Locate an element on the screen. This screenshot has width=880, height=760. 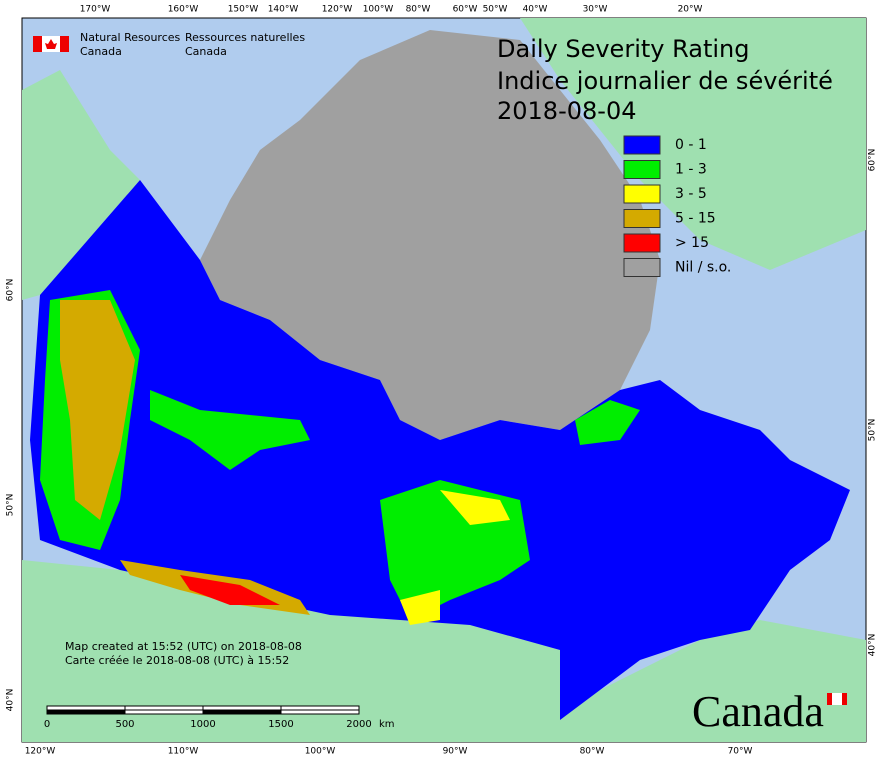
scale-bar: 0 500 1000 1500 2000 km is located at coordinates (219, 717).